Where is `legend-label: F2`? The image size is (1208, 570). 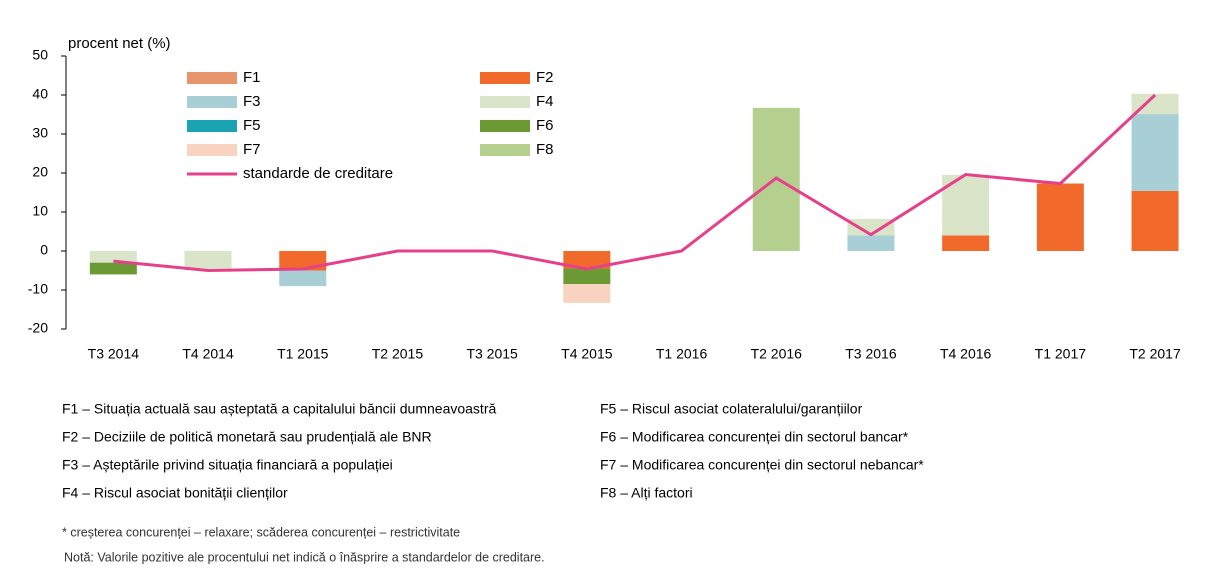
legend-label: F2 is located at coordinates (545, 77).